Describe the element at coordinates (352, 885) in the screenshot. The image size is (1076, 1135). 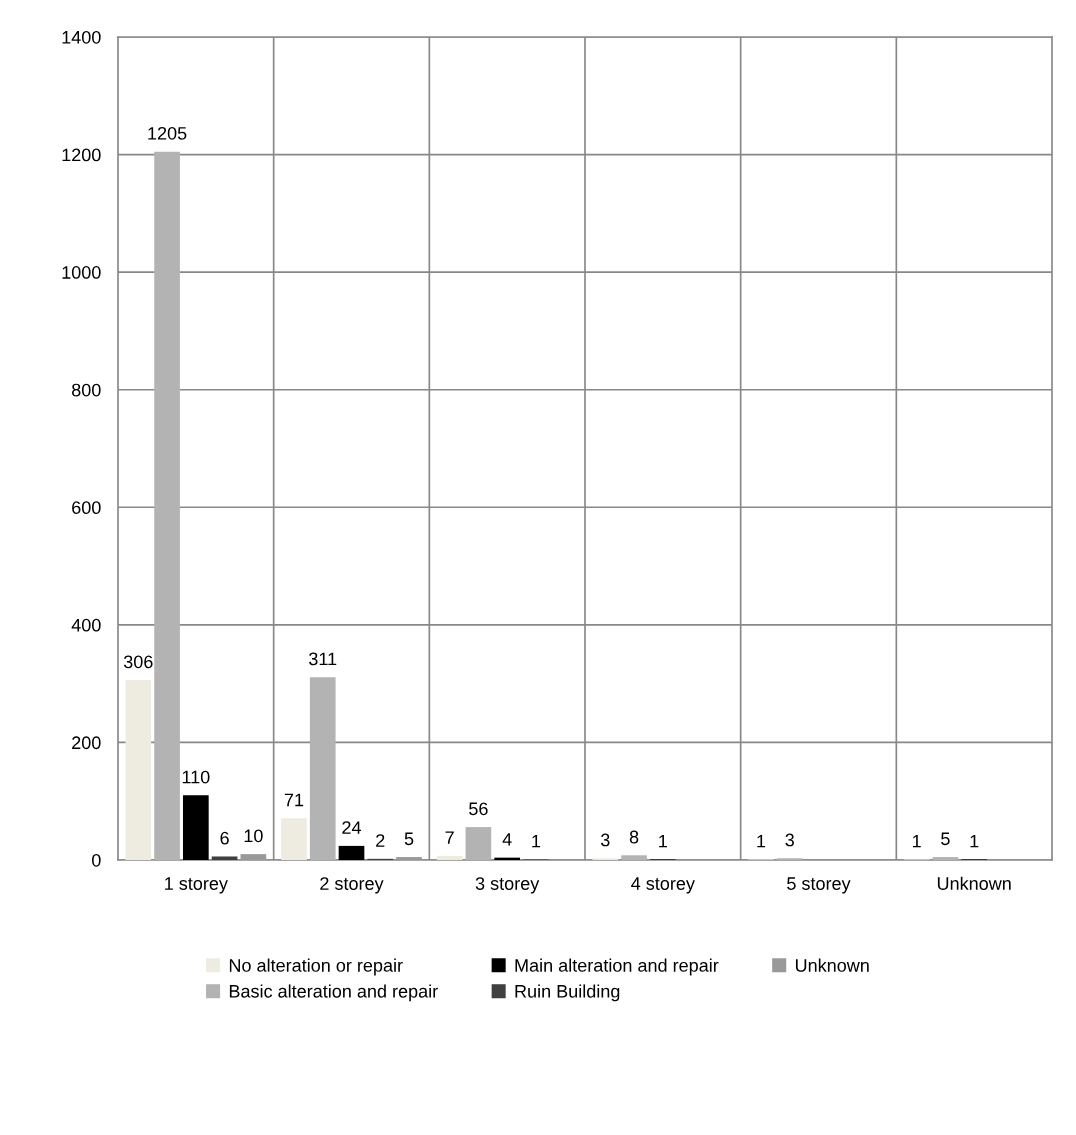
I see `x-tick-label: 2 storey` at that location.